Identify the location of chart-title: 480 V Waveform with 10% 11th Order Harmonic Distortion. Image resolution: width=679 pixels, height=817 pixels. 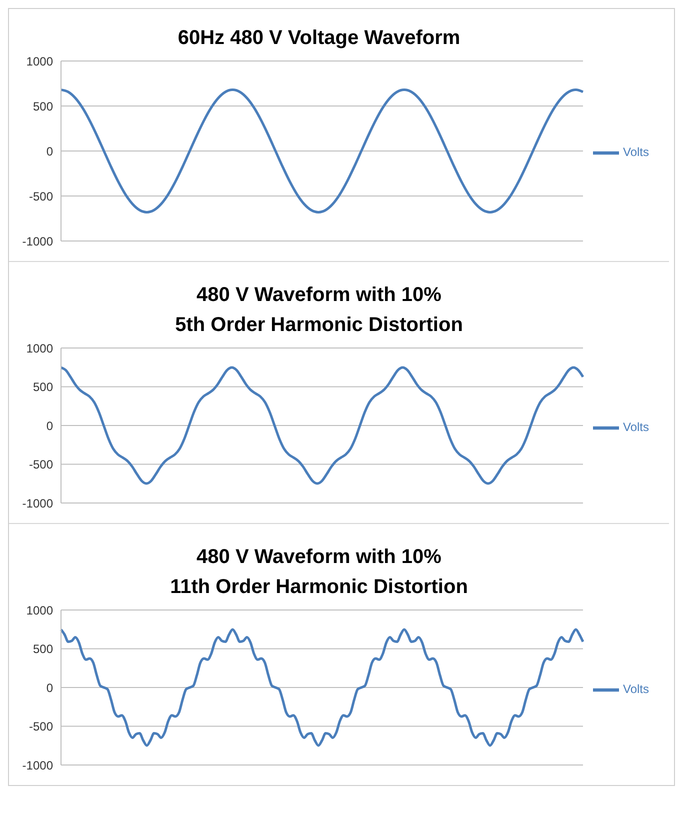
(319, 572).